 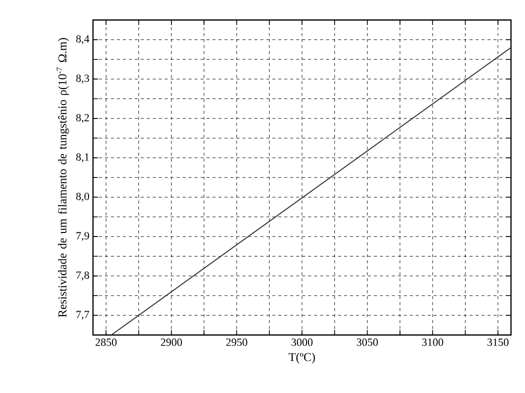 I want to click on y-tick-label: 8,4, so click(x=83, y=39).